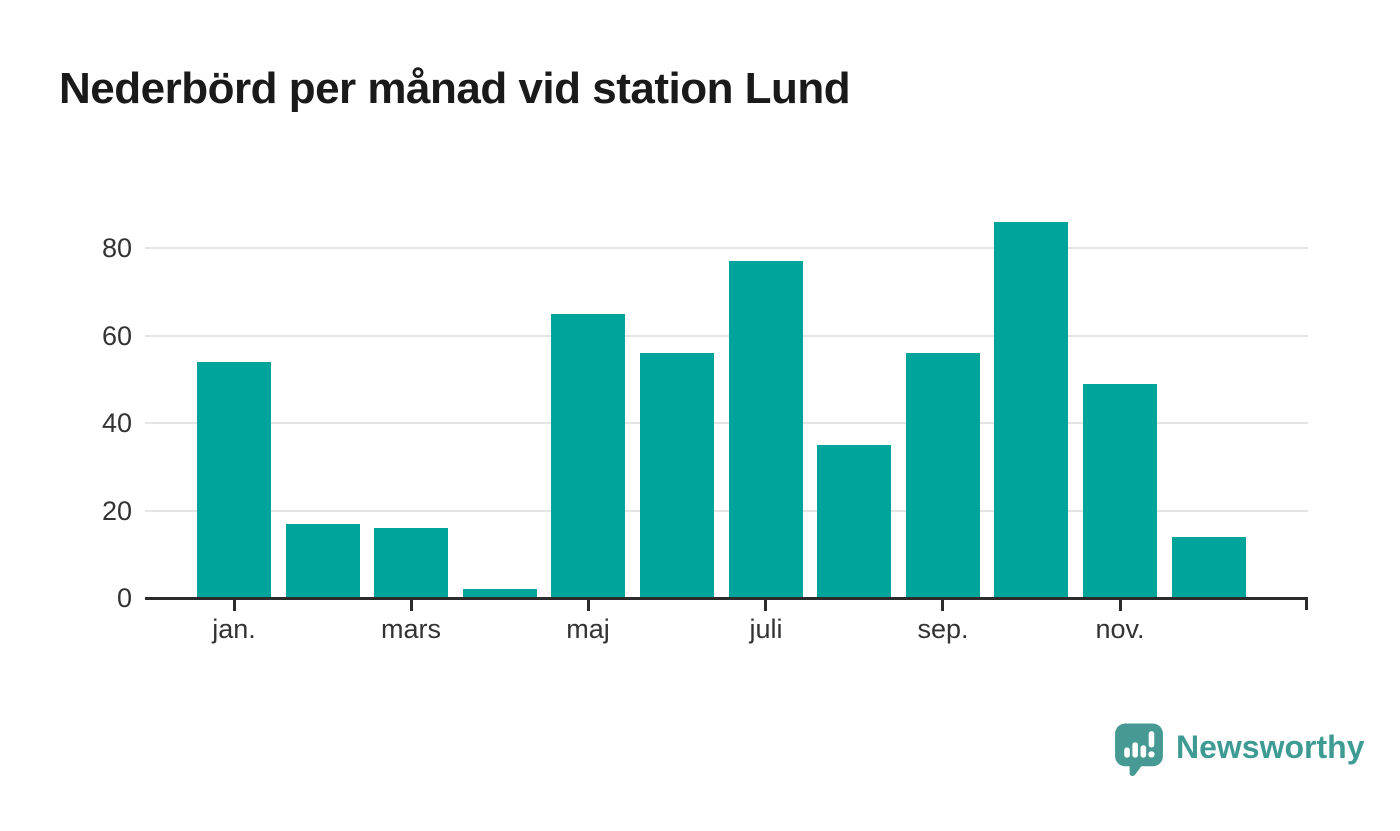  Describe the element at coordinates (1120, 629) in the screenshot. I see `x-axis-tick-label: nov.` at that location.